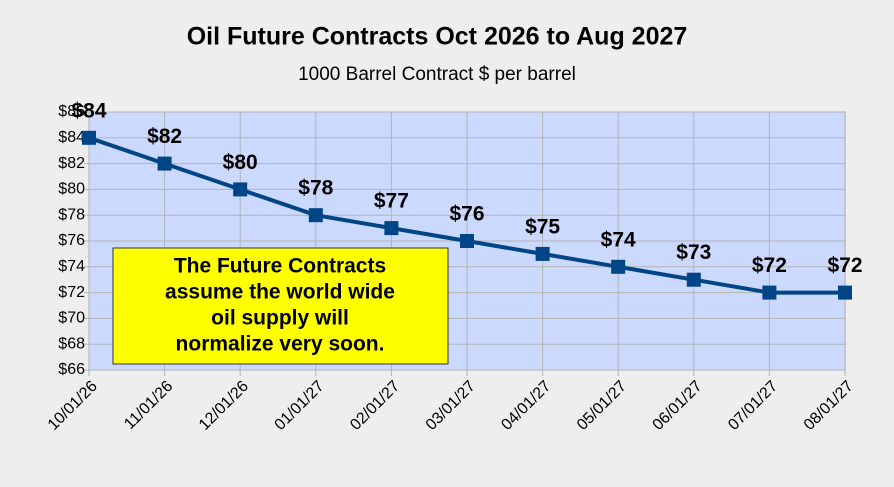 Image resolution: width=894 pixels, height=487 pixels. Describe the element at coordinates (71, 189) in the screenshot. I see `y-tick-label: $80` at that location.